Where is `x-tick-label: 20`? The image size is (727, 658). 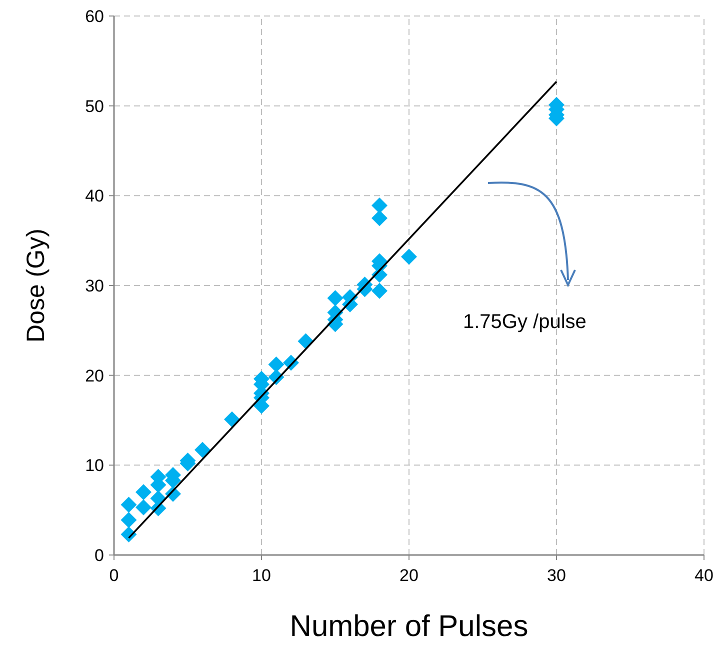 x-tick-label: 20 is located at coordinates (409, 575).